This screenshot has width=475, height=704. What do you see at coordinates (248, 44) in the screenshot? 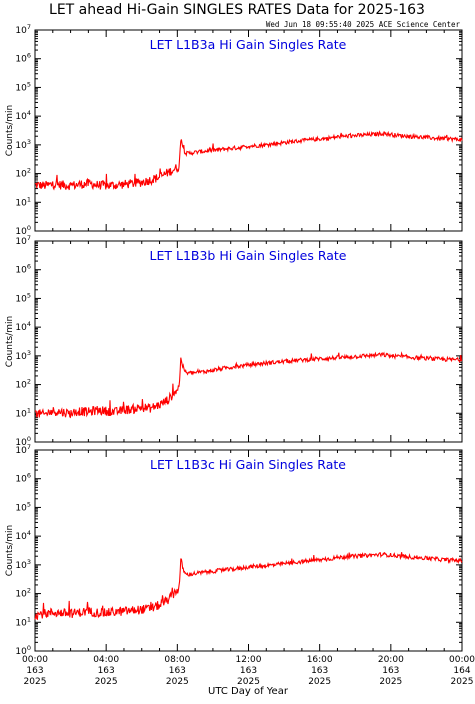
I see `panel-title: LET L1B3a Hi Gain Singles Rate` at bounding box center [248, 44].